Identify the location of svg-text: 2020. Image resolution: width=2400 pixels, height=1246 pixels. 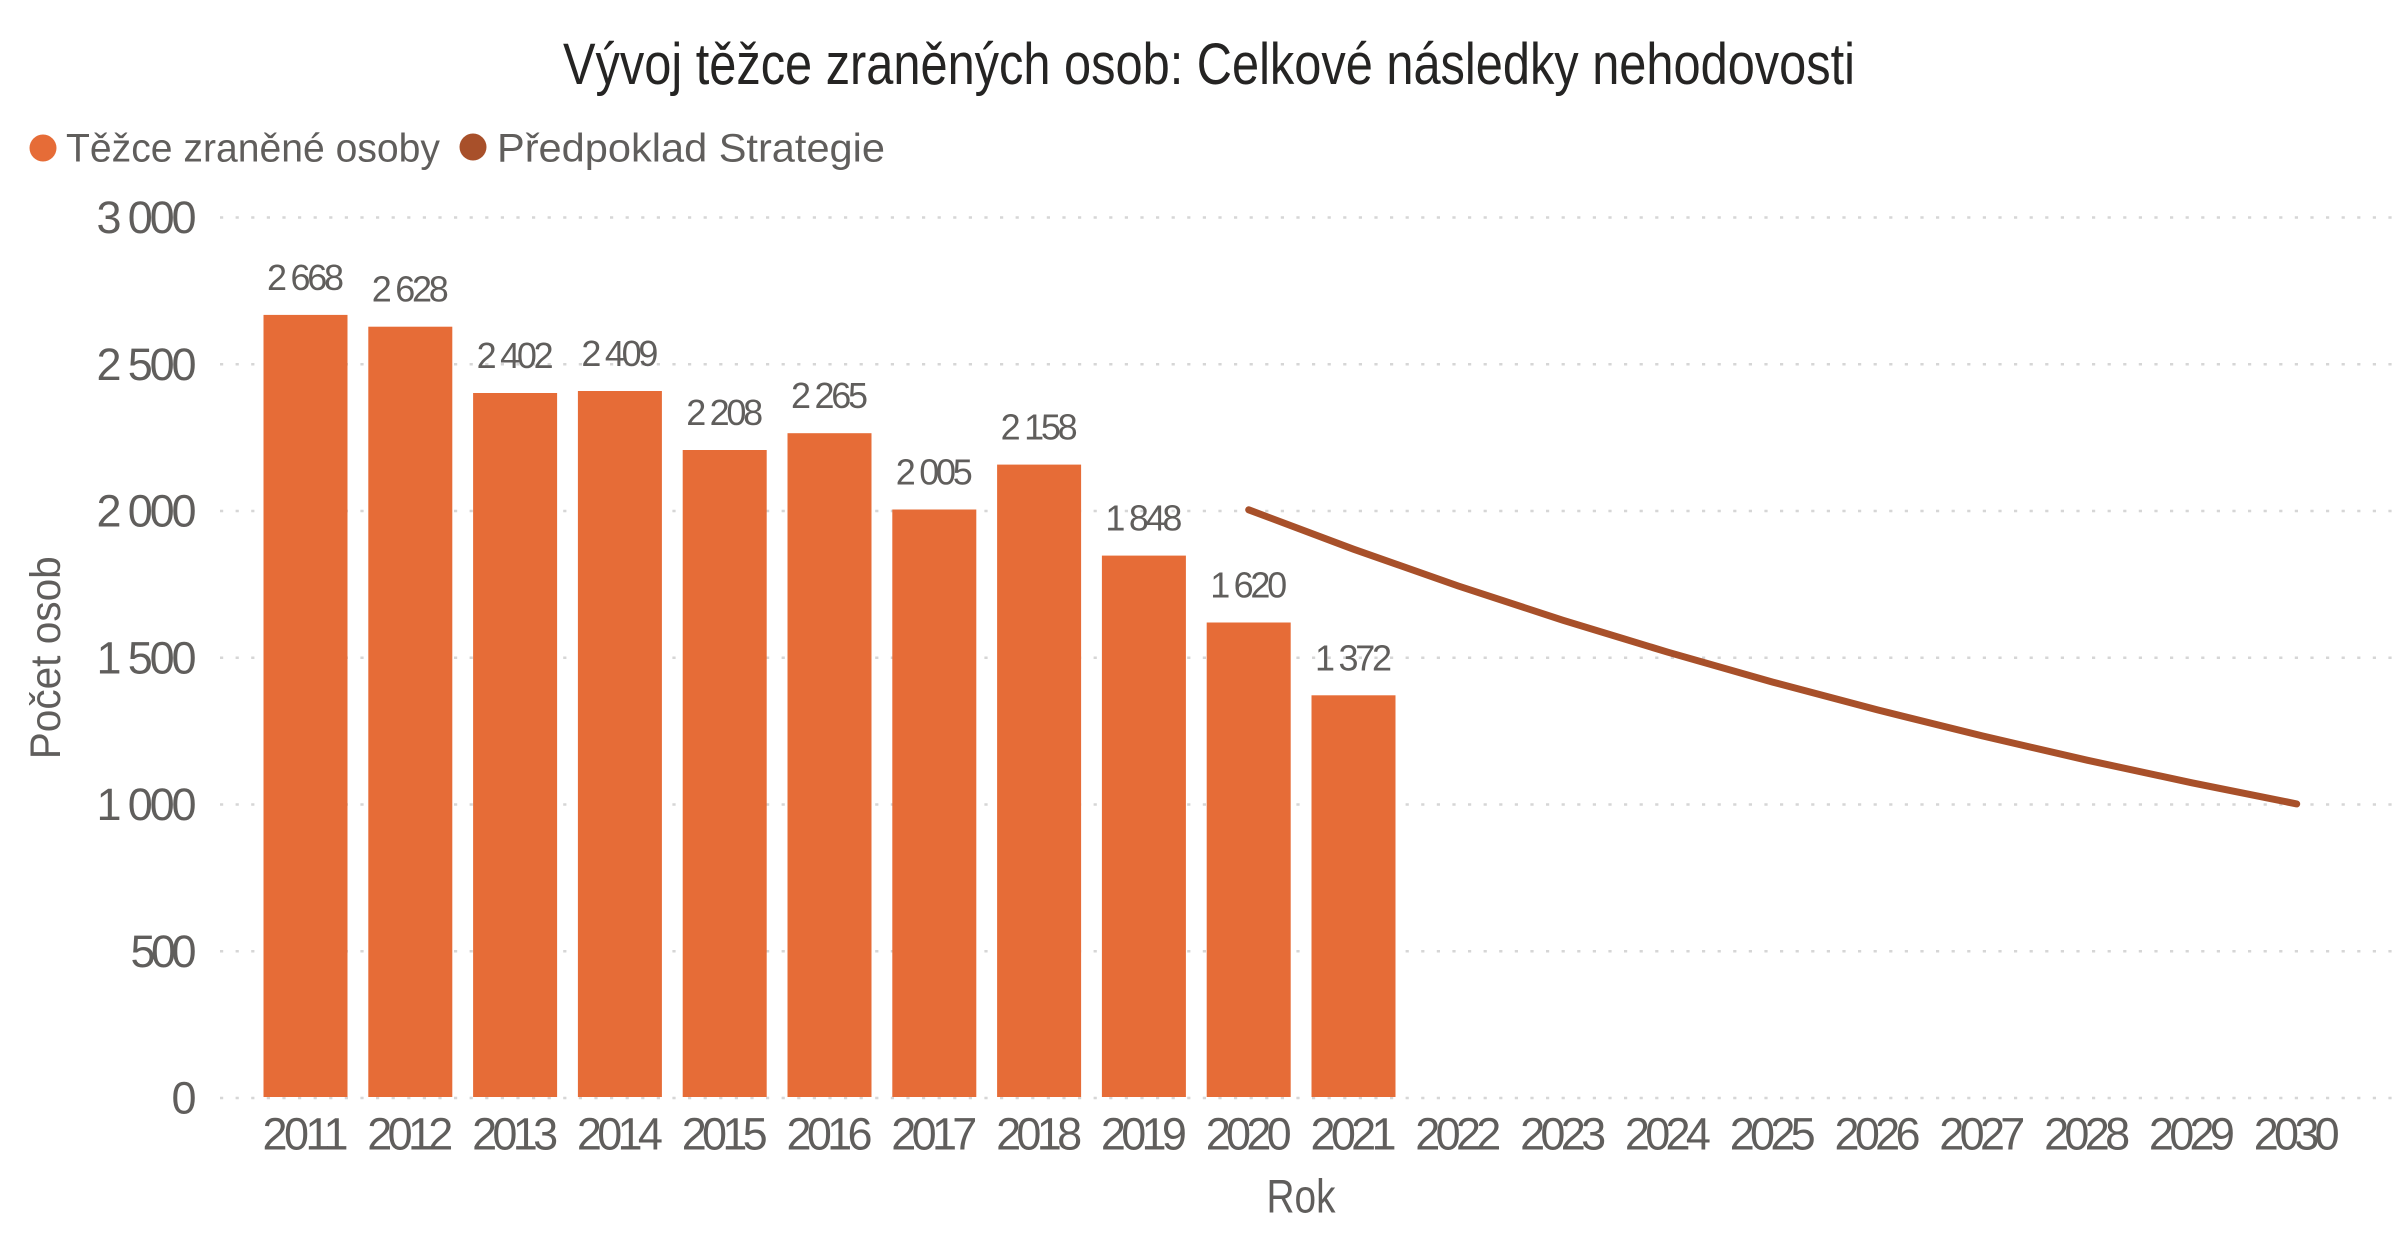
(1249, 1134).